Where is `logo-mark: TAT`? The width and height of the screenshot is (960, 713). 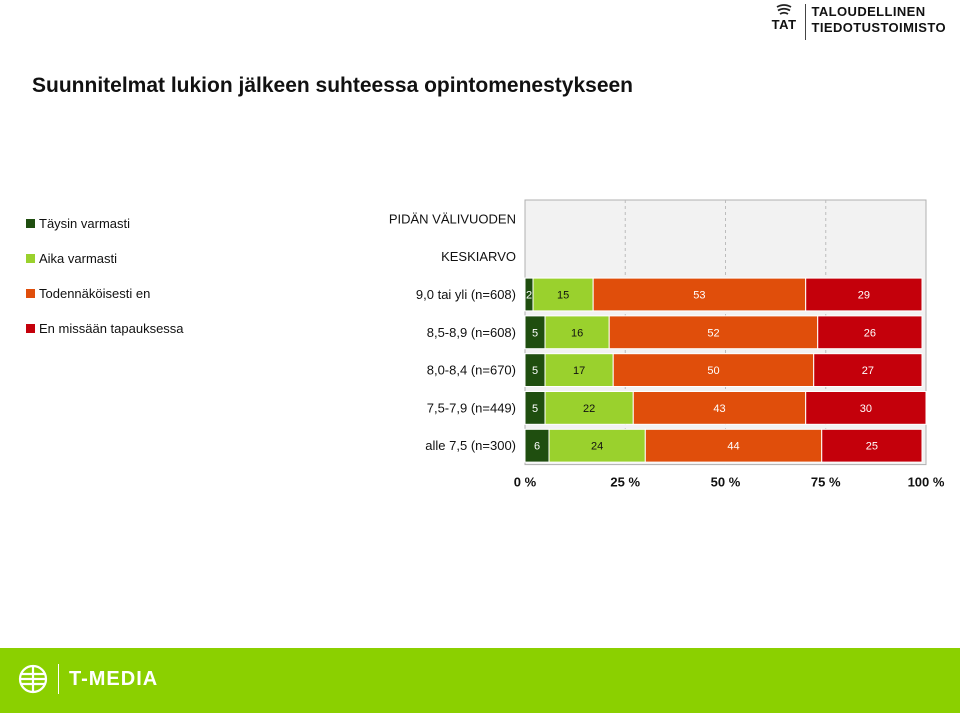 logo-mark: TAT is located at coordinates (784, 18).